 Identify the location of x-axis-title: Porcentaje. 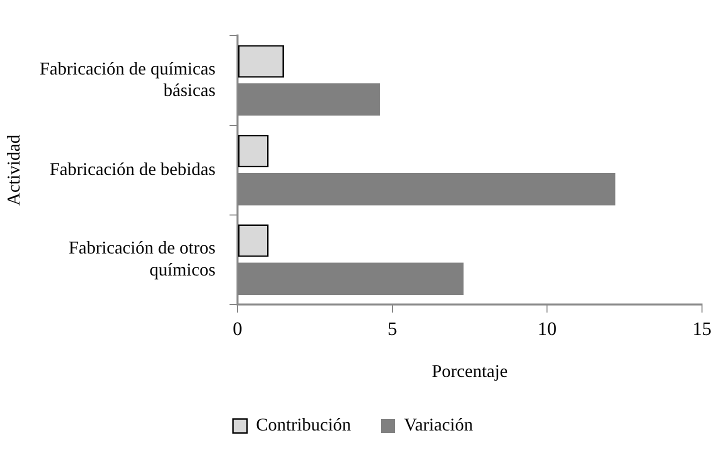
(470, 370).